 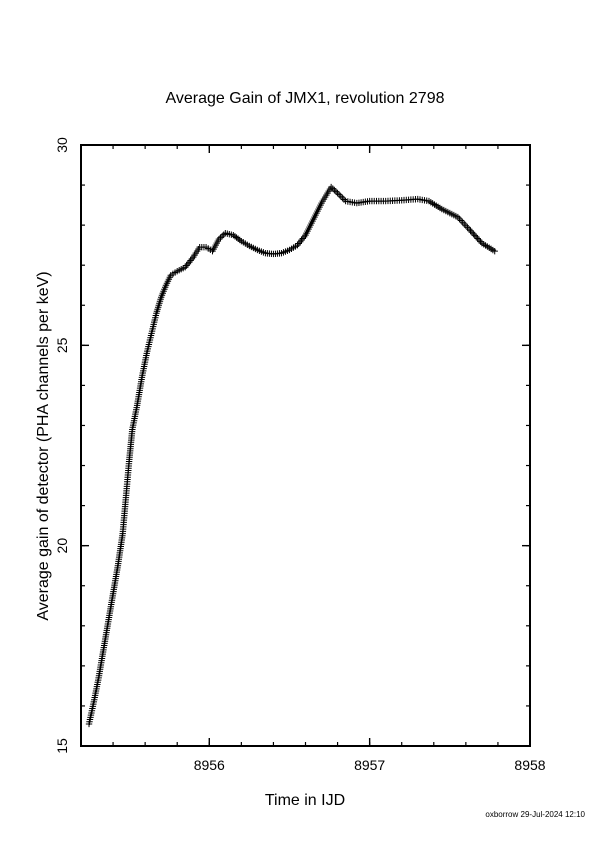 What do you see at coordinates (62, 746) in the screenshot?
I see `y-tick-label: 15` at bounding box center [62, 746].